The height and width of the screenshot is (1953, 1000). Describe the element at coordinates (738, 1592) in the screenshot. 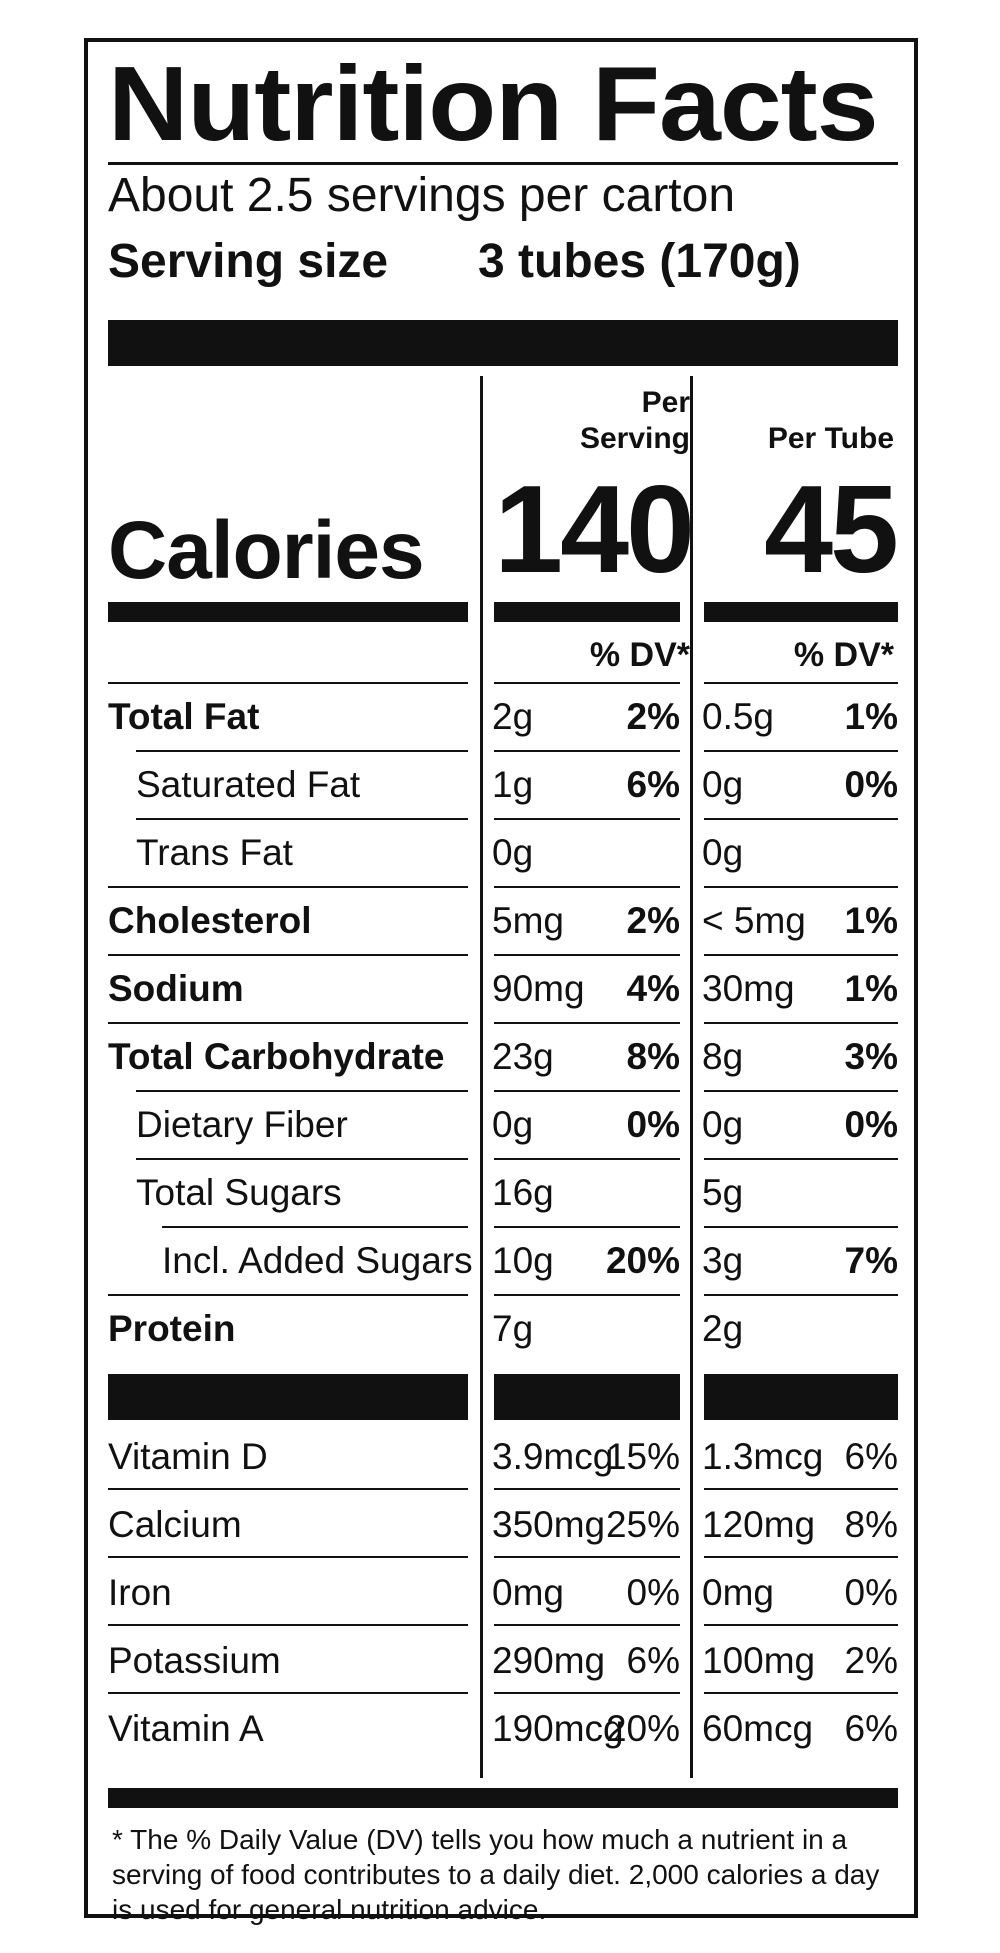

I see `vitamin-tube-amount: 0mg` at that location.